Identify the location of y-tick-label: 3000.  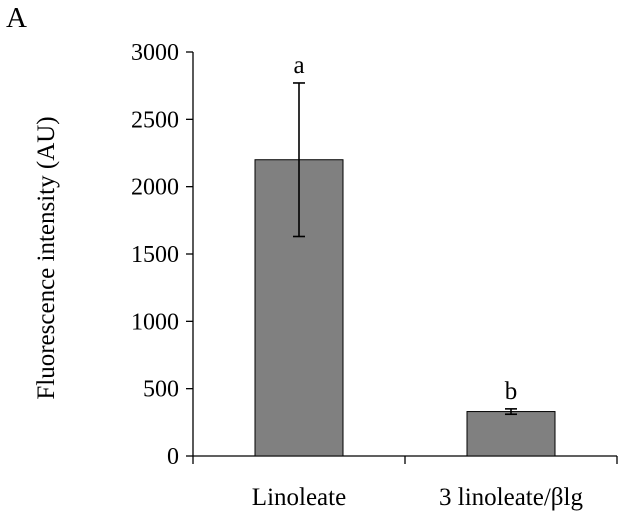
(155, 53).